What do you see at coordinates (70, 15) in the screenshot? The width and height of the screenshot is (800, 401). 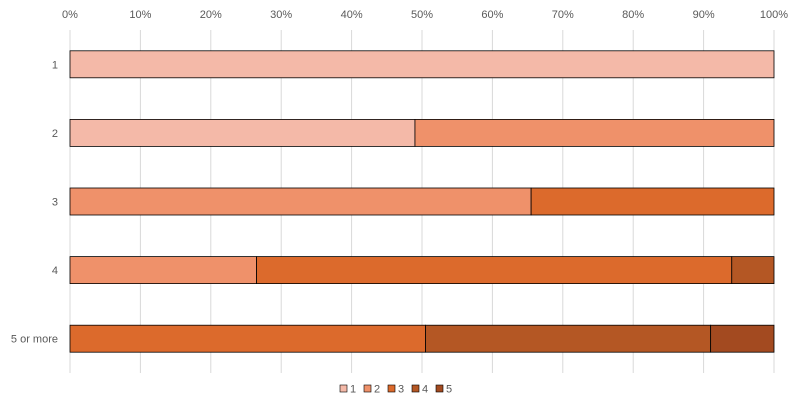 I see `x-tick-label: 0%` at bounding box center [70, 15].